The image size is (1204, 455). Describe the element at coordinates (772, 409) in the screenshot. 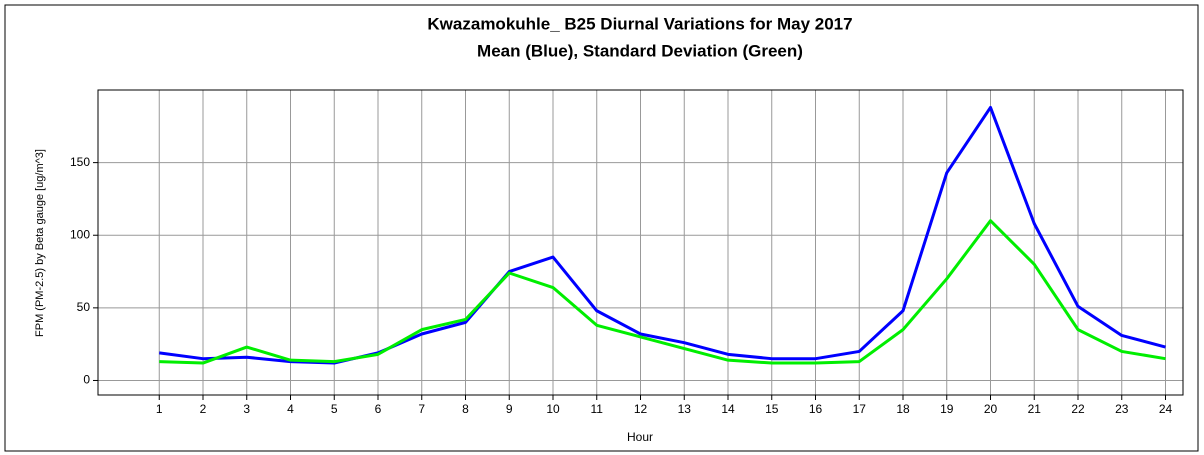

I see `x-tick-label: 15` at that location.